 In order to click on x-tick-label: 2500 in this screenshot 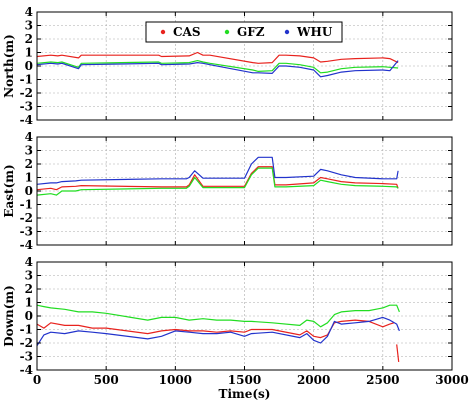, I will do `click(382, 380)`.